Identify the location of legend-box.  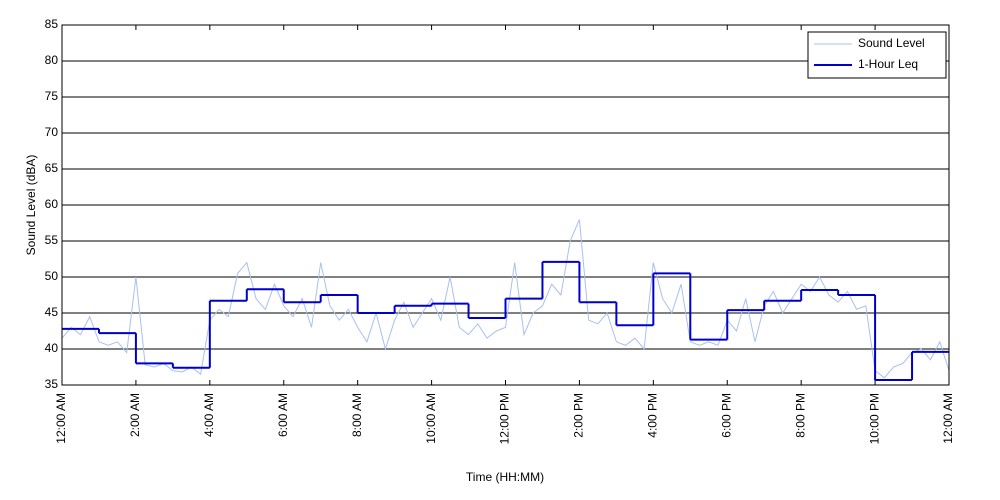
(877, 55).